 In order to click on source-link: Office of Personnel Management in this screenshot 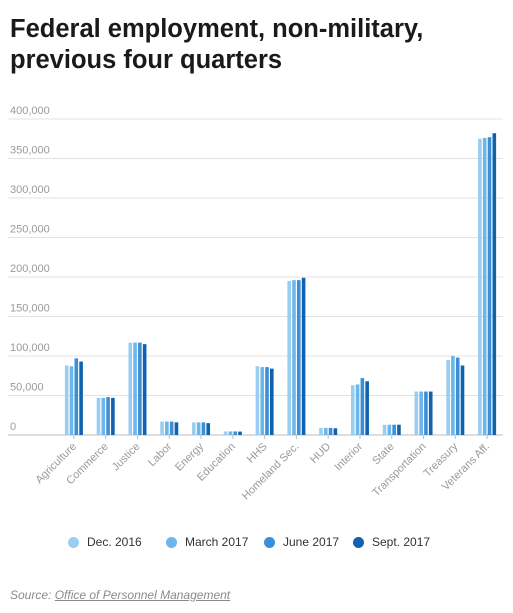, I will do `click(142, 595)`.